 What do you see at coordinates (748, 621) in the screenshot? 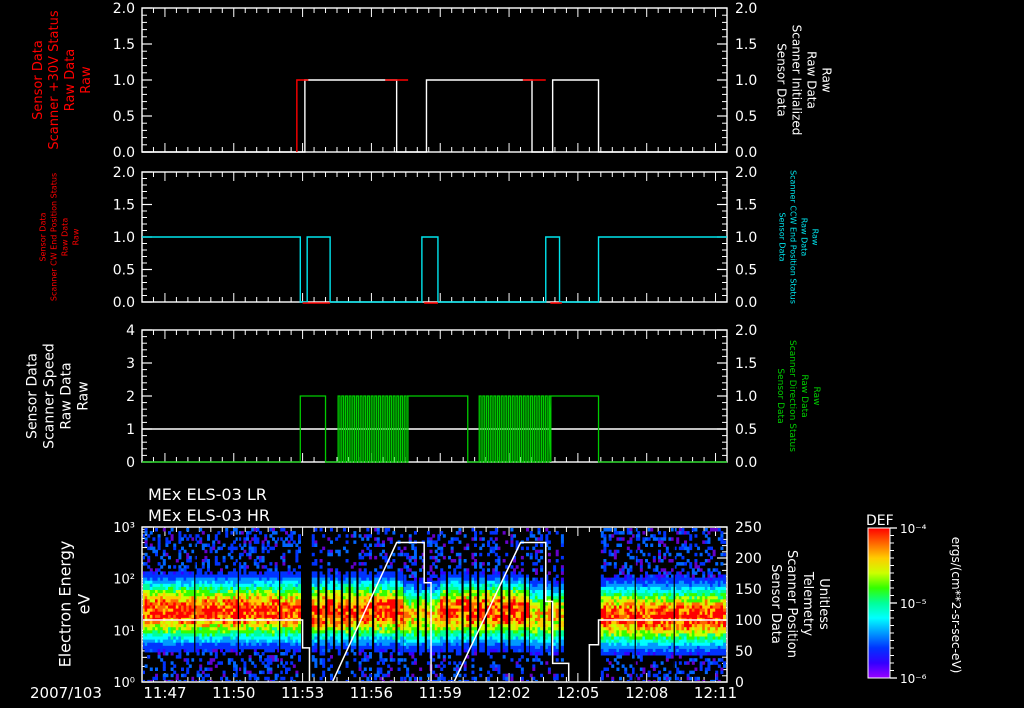
I see `ytick-label-right: 100` at bounding box center [748, 621].